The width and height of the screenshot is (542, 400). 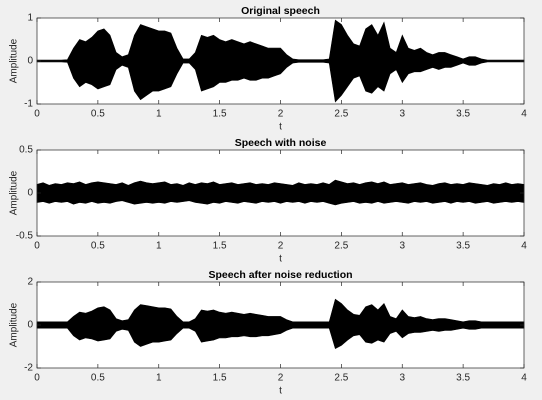 What do you see at coordinates (26, 150) in the screenshot?
I see `y-tick-label: 0.5` at bounding box center [26, 150].